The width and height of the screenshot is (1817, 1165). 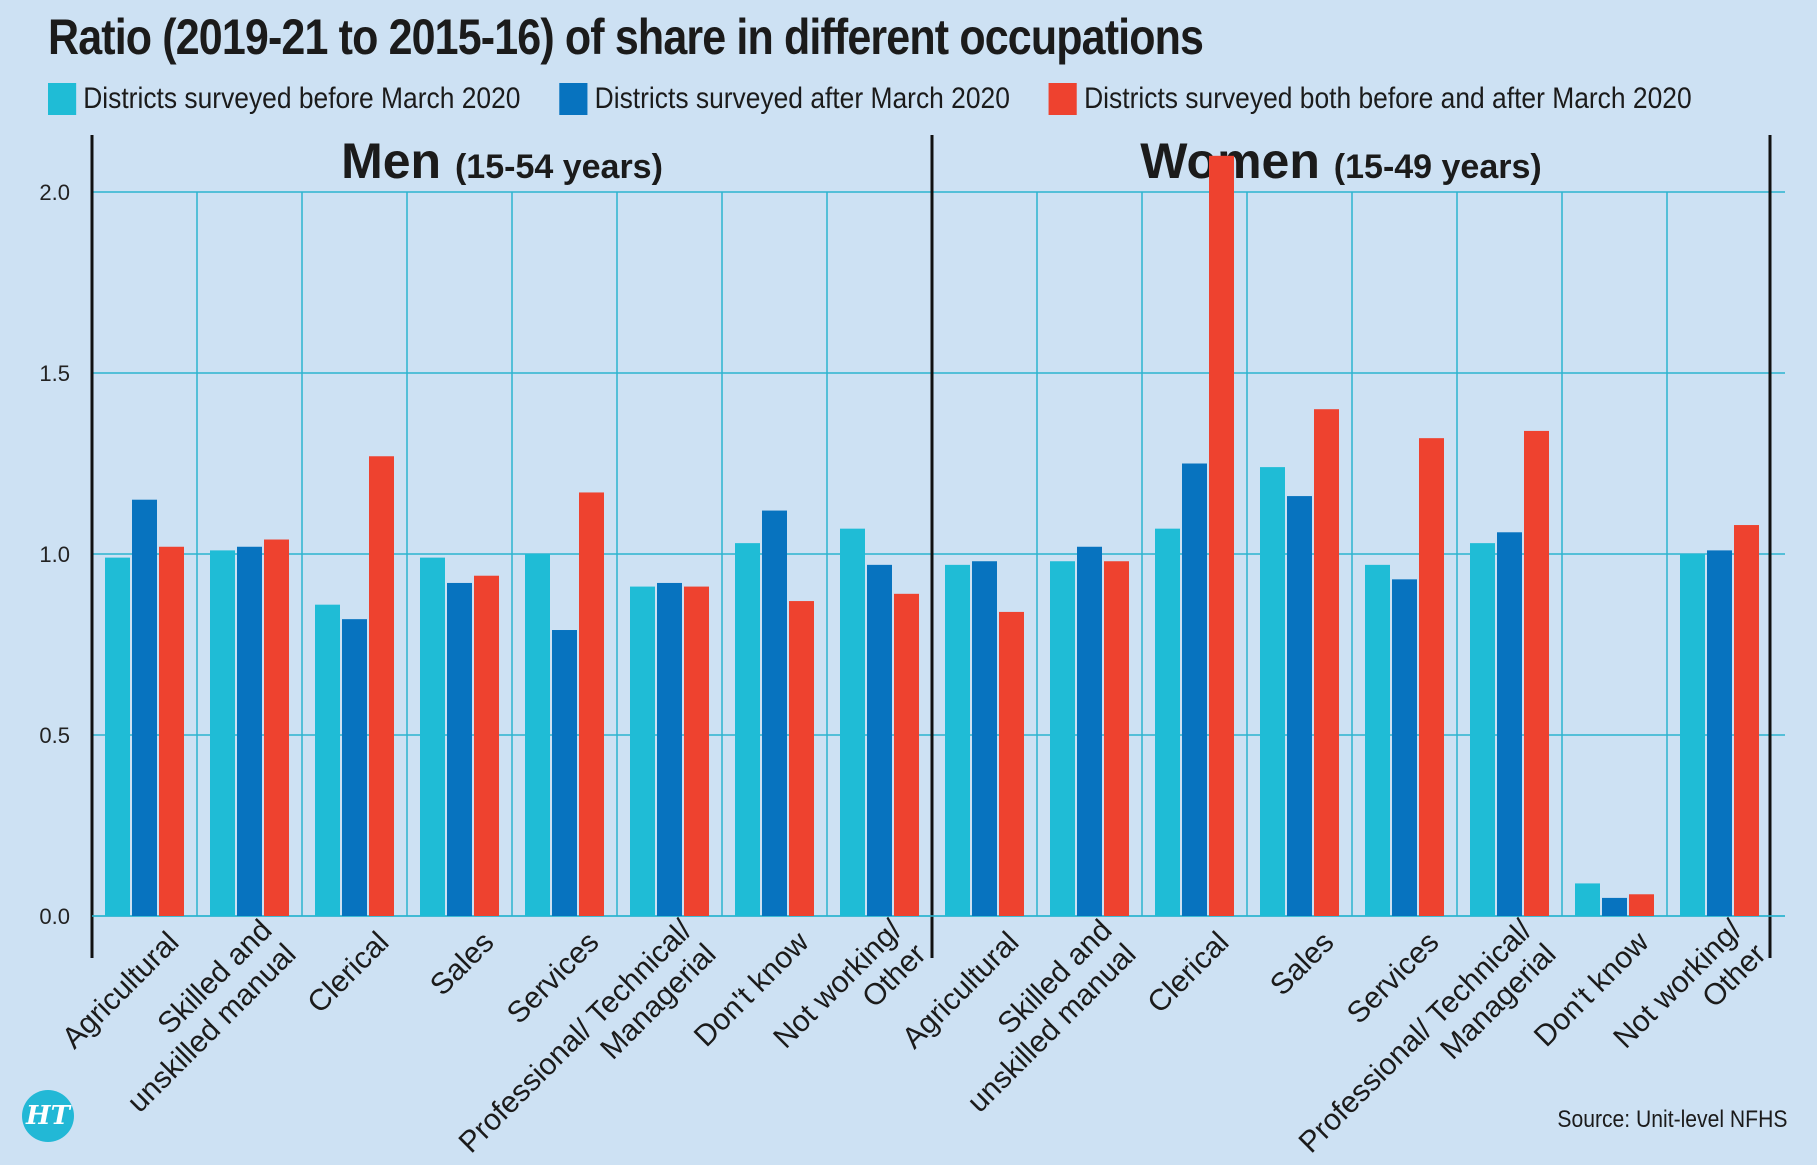 I want to click on panel-title-men: Men (15-54 years), so click(x=502, y=161).